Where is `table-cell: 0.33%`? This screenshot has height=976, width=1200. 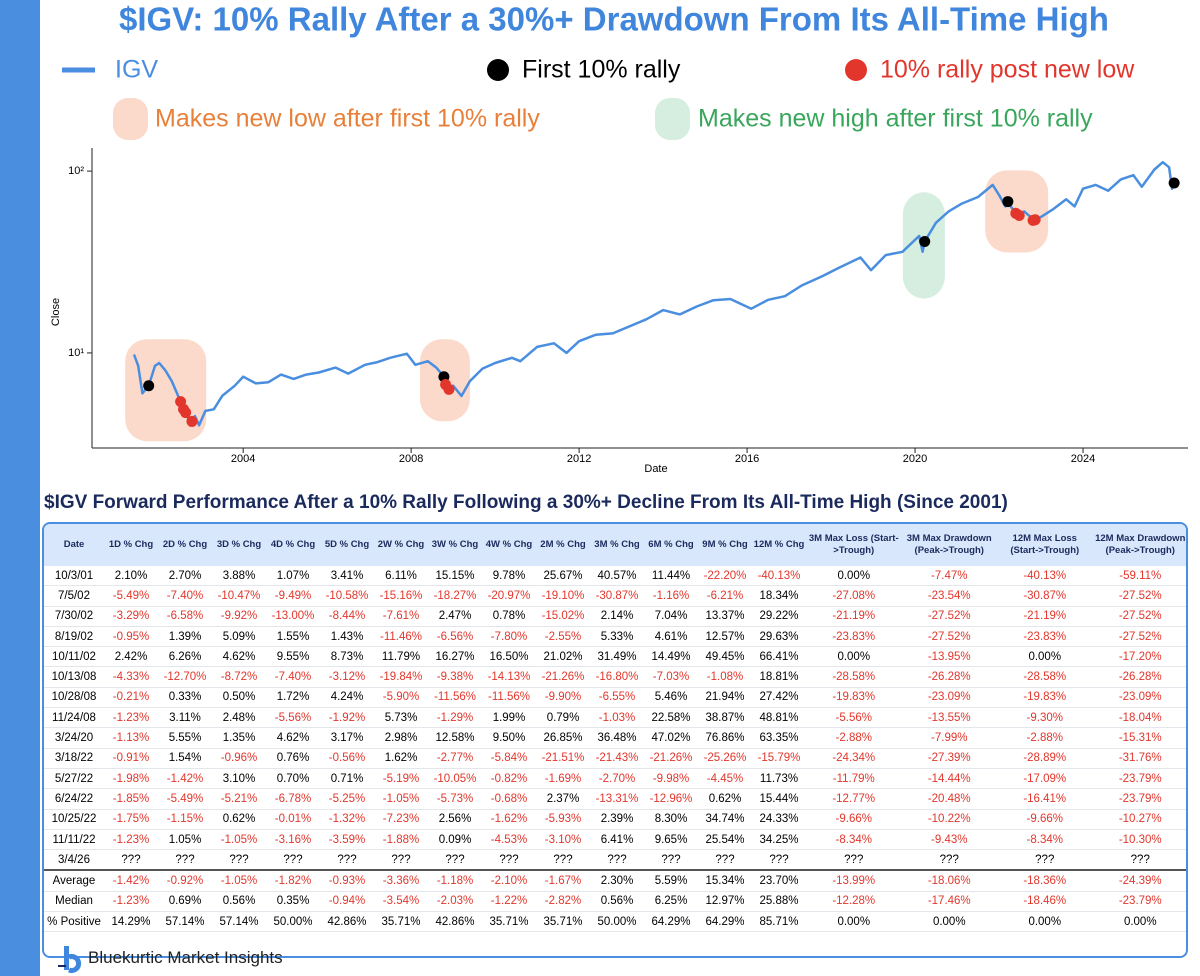
table-cell: 0.33% is located at coordinates (185, 698).